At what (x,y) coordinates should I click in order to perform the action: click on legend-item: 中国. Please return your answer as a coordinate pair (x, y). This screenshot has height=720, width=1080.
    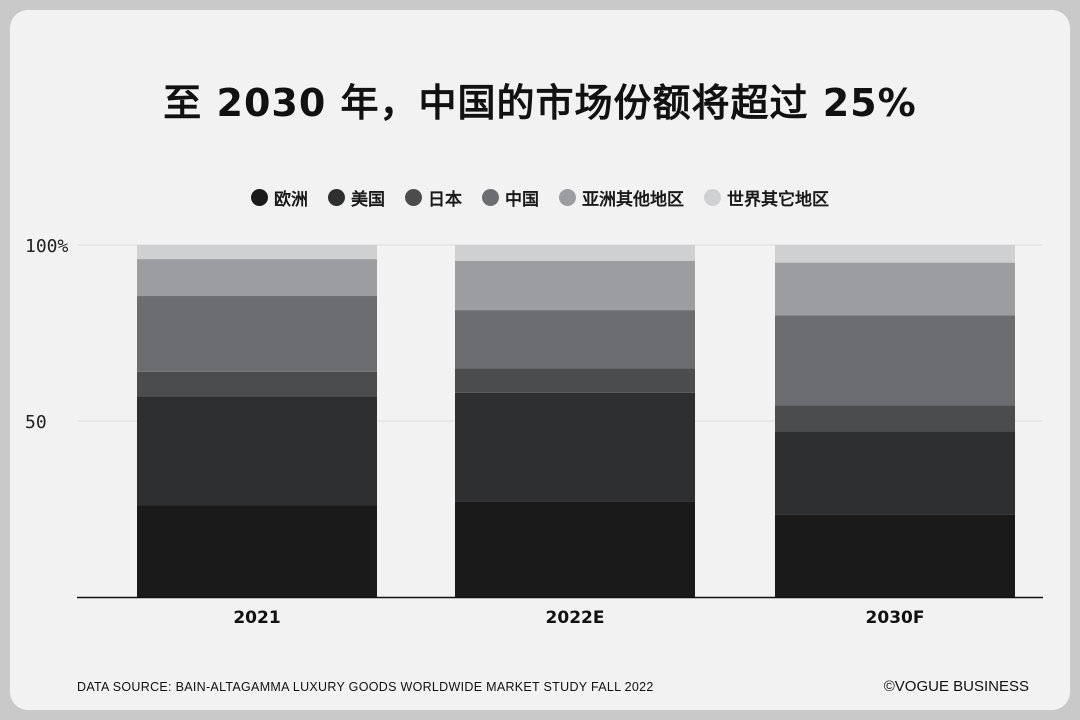
    Looking at the image, I should click on (510, 197).